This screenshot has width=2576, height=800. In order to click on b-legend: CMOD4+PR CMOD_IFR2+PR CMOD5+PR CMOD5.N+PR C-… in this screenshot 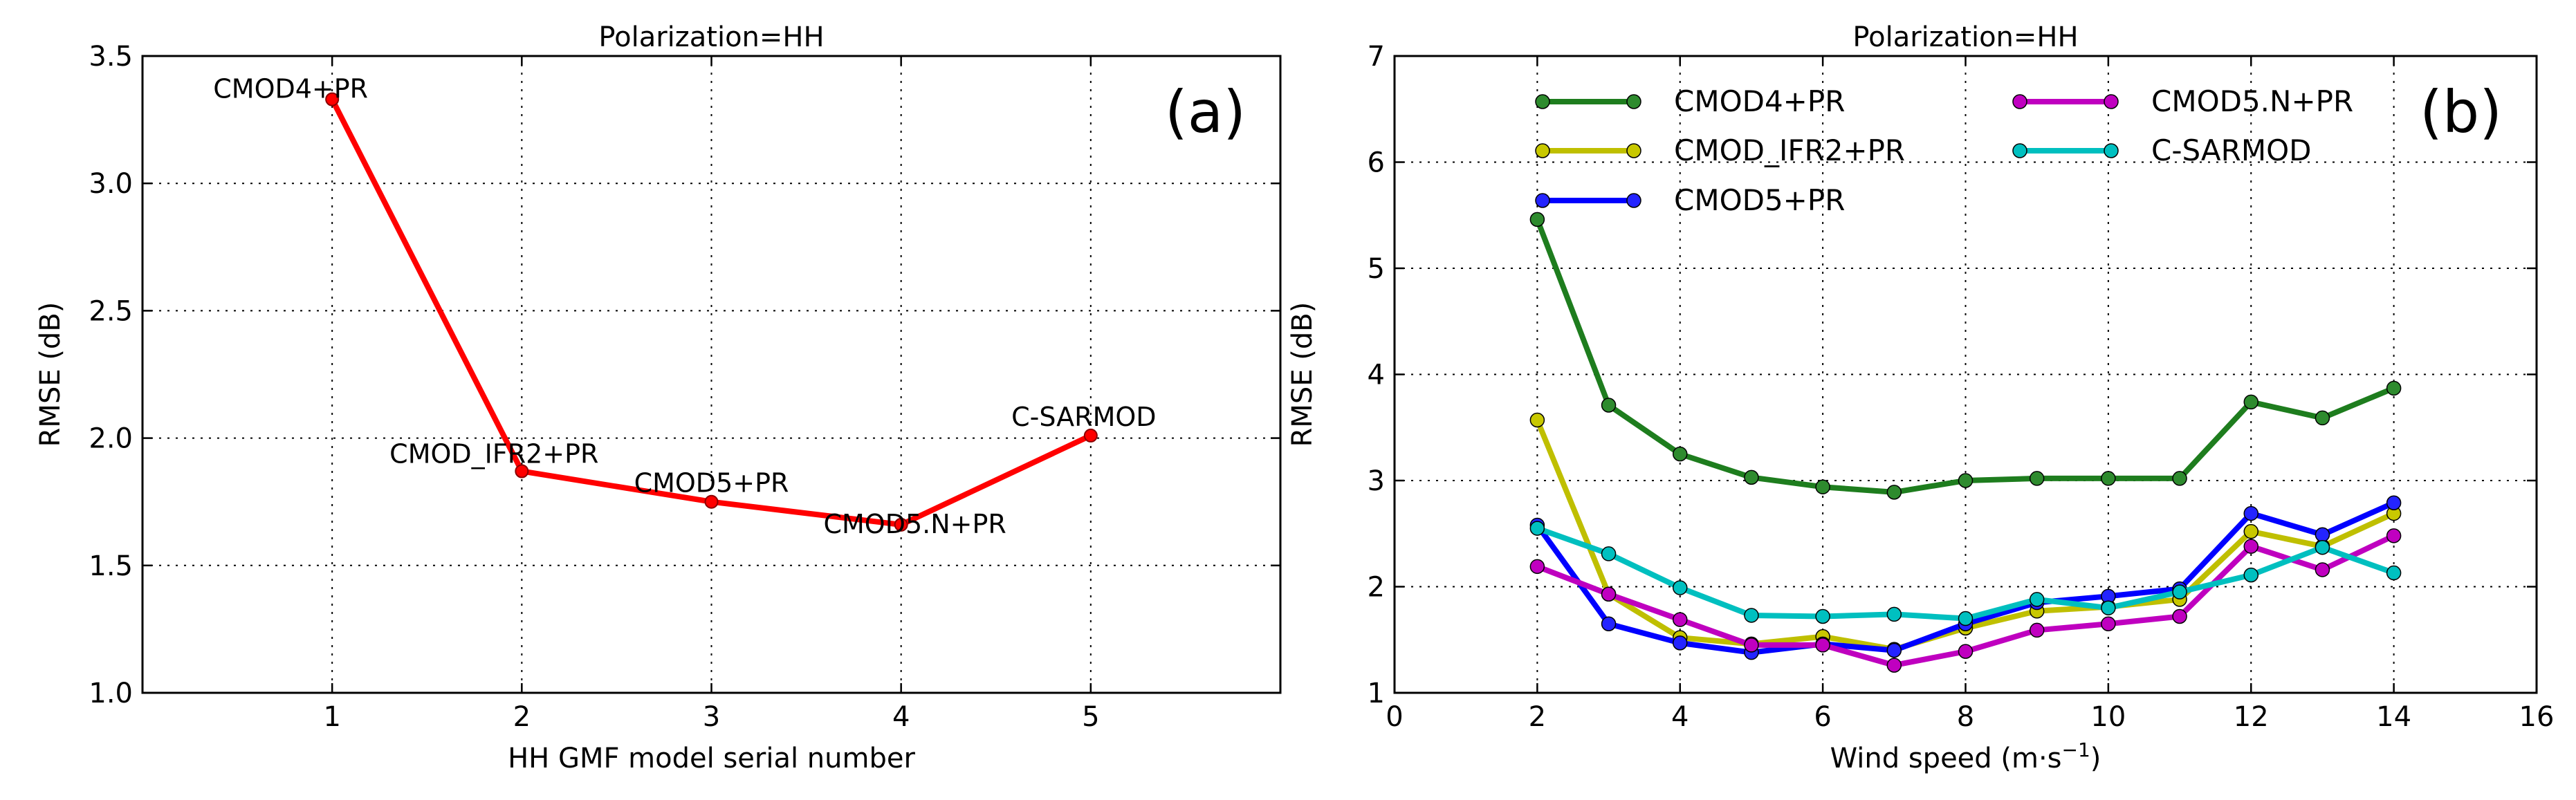, I will do `click(1944, 150)`.